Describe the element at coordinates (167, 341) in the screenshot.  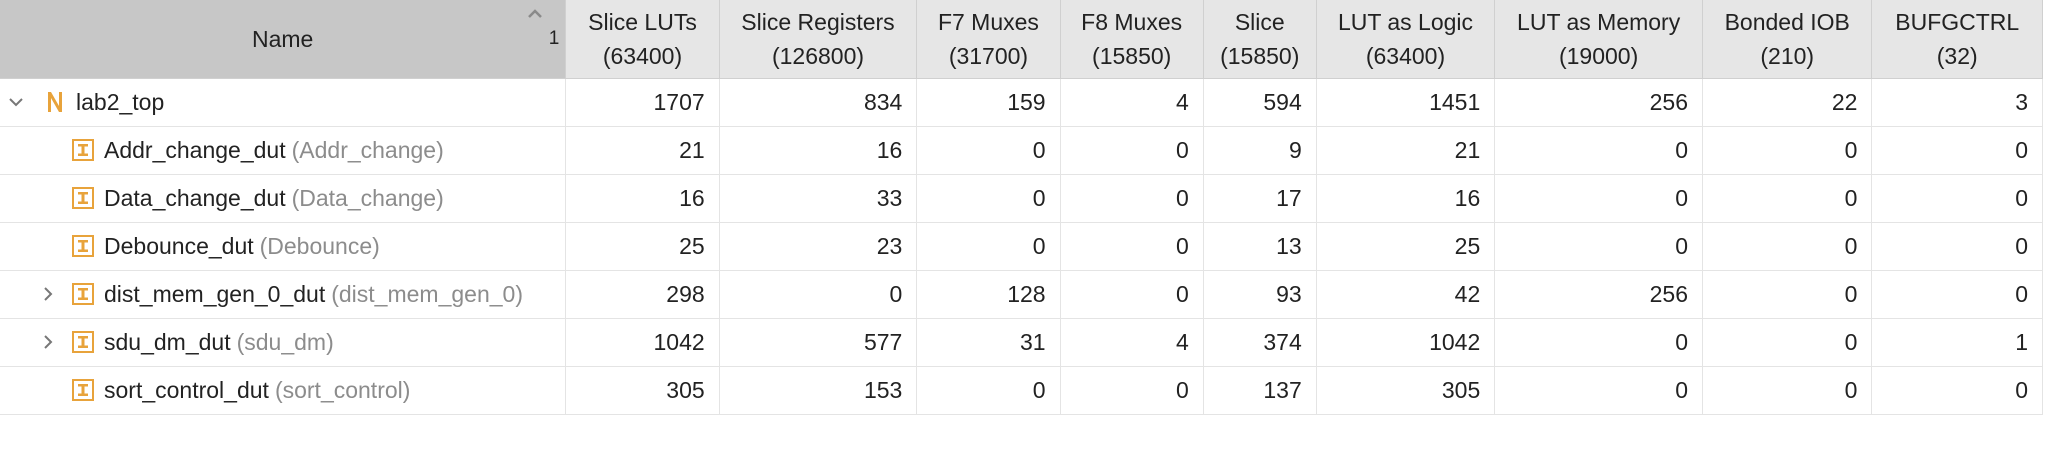
I see `instance-name: sdu_dm_dut` at that location.